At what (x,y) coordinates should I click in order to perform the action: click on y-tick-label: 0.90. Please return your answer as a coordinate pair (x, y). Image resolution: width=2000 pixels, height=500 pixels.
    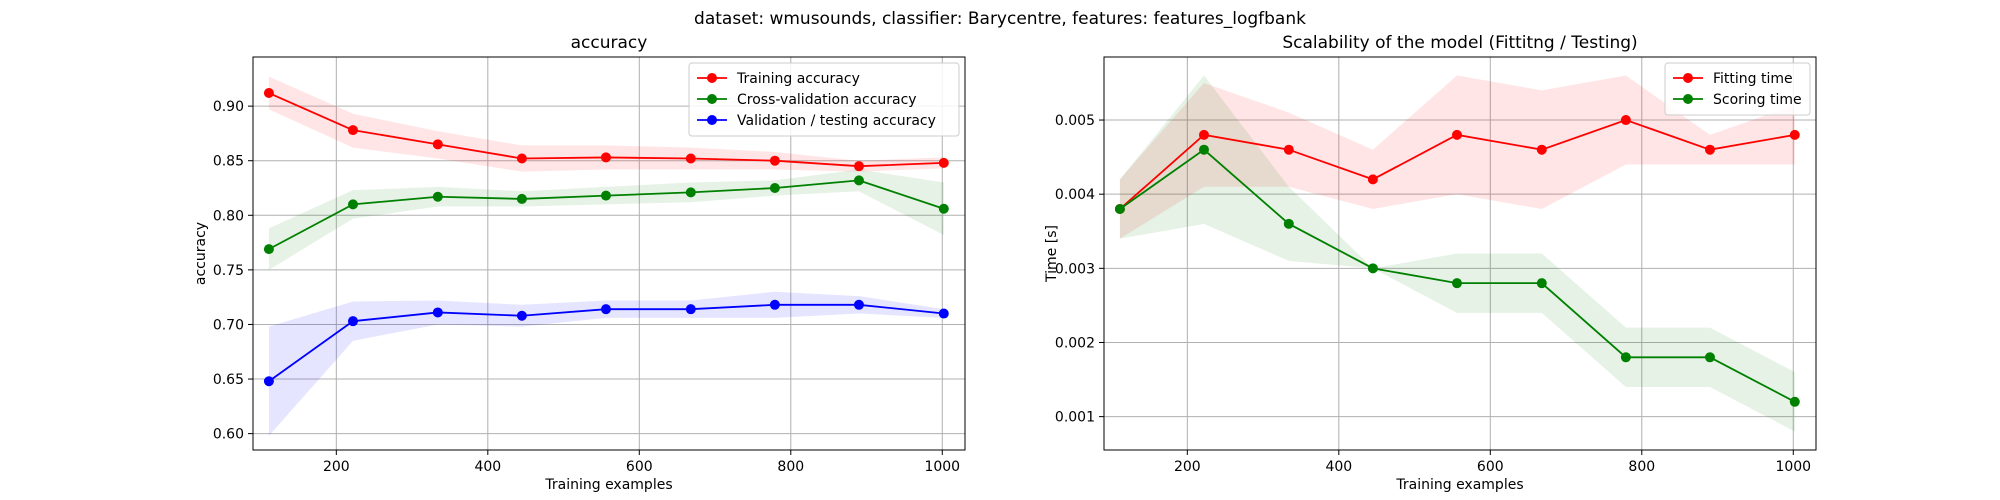
    Looking at the image, I should click on (228, 107).